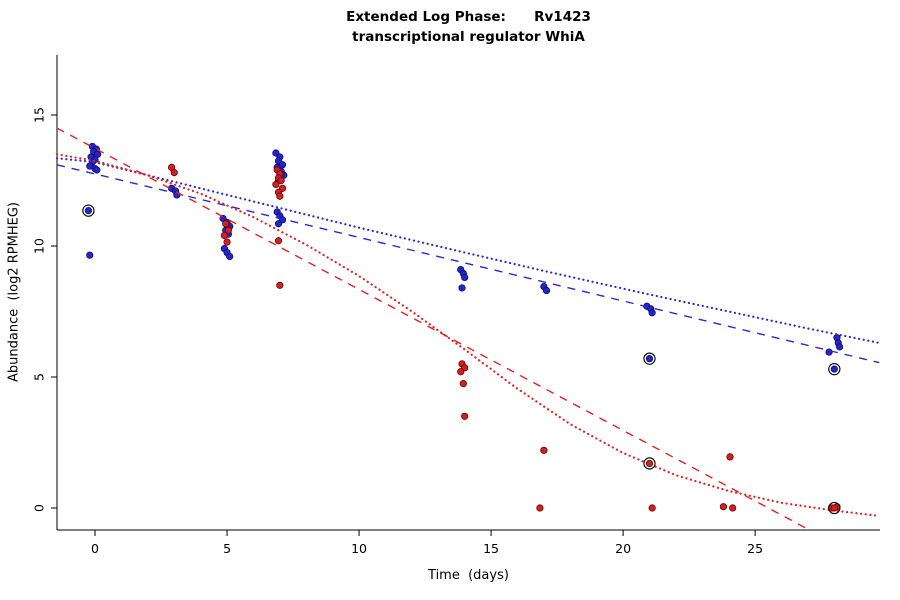 This screenshot has height=600, width=900. I want to click on x-tick-label: 10, so click(359, 548).